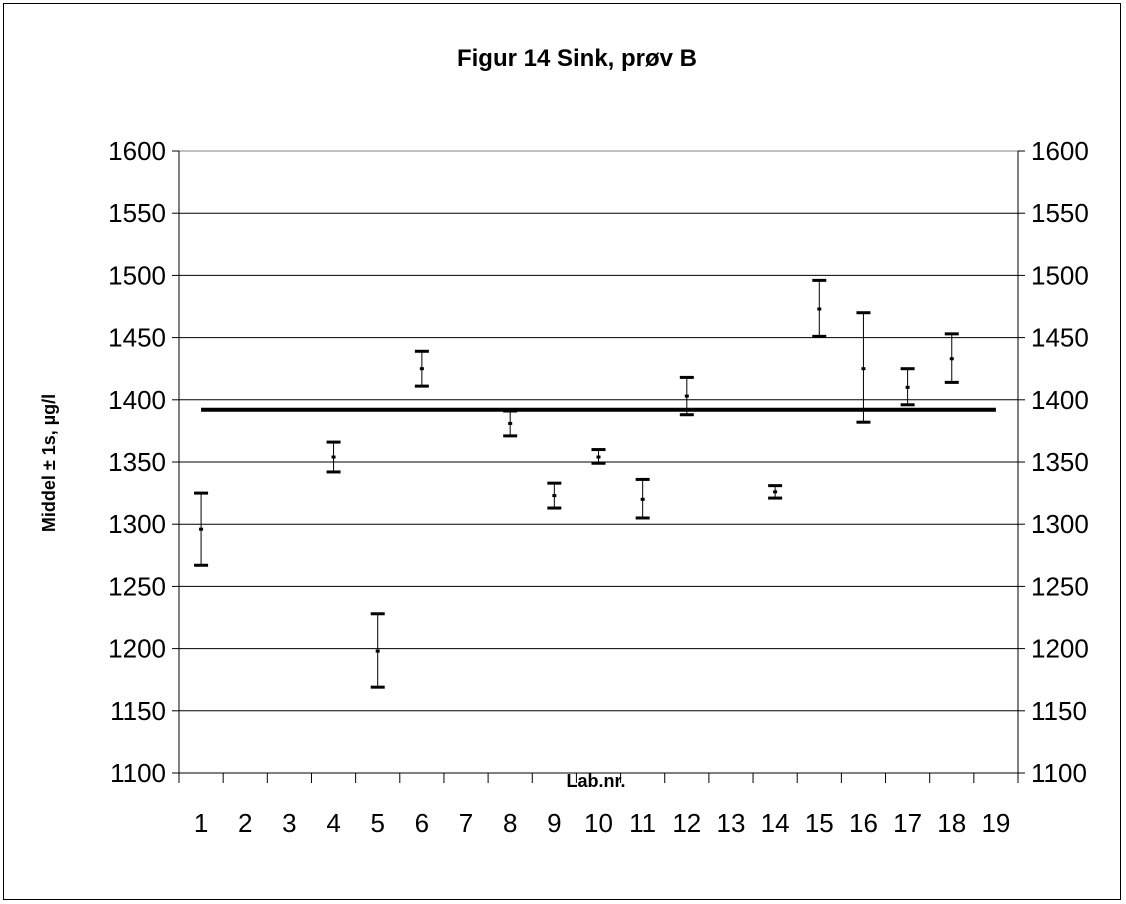  What do you see at coordinates (333, 823) in the screenshot?
I see `x-tick-label: 4` at bounding box center [333, 823].